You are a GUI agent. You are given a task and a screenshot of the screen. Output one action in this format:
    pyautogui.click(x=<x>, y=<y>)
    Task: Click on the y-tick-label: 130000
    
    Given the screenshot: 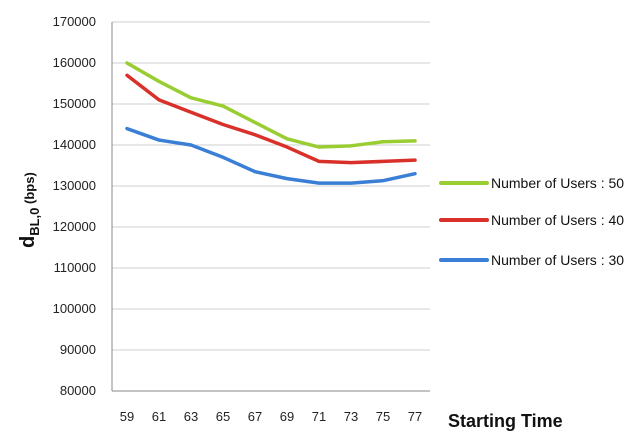 What is the action you would take?
    pyautogui.click(x=74, y=185)
    